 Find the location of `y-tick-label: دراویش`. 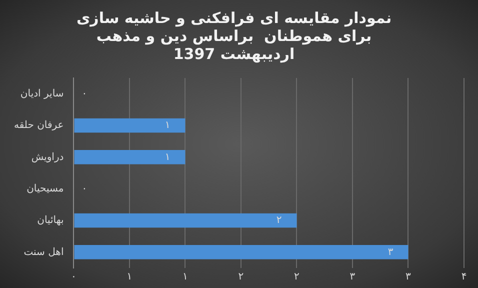

y-tick-label: دراویش is located at coordinates (47, 157).